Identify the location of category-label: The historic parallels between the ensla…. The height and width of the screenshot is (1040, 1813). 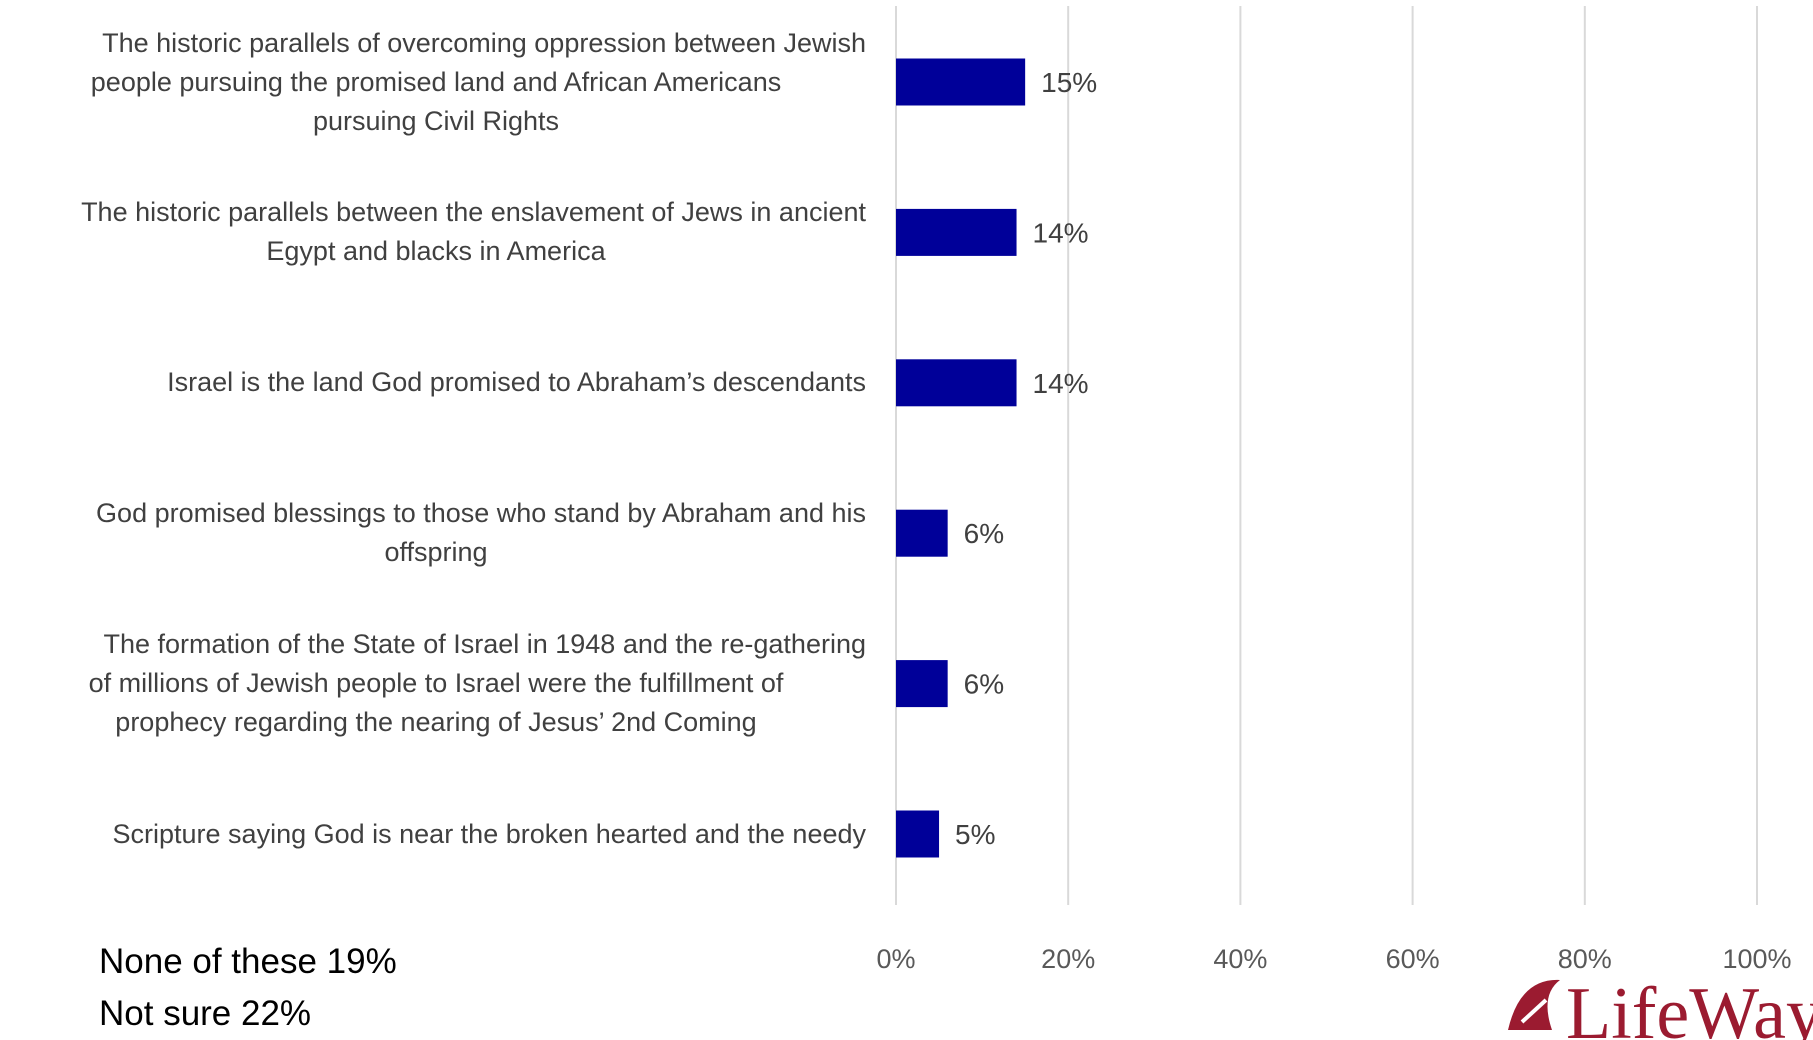
(436, 232).